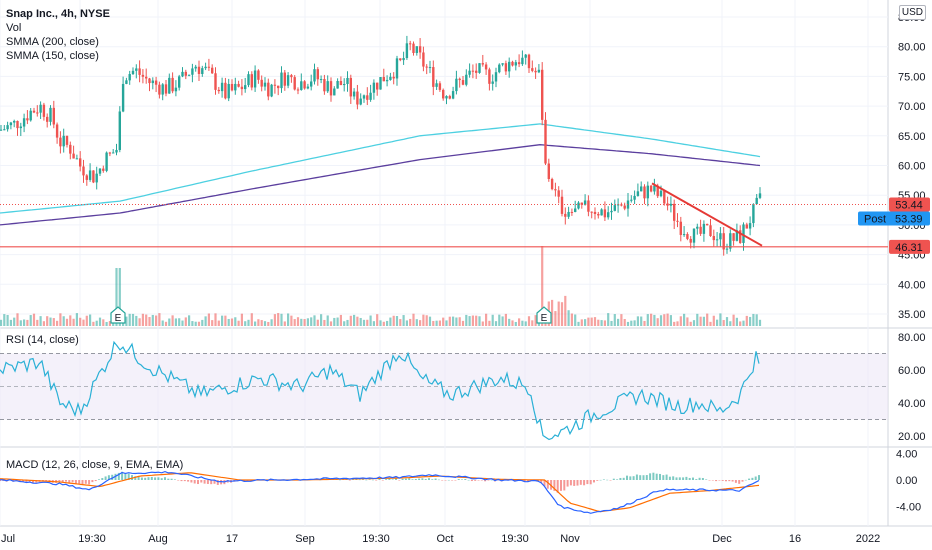 The image size is (932, 550). What do you see at coordinates (95, 465) in the screenshot?
I see `macd-legend: MACD (12, 26, close, 9, EMA, EMA)` at bounding box center [95, 465].